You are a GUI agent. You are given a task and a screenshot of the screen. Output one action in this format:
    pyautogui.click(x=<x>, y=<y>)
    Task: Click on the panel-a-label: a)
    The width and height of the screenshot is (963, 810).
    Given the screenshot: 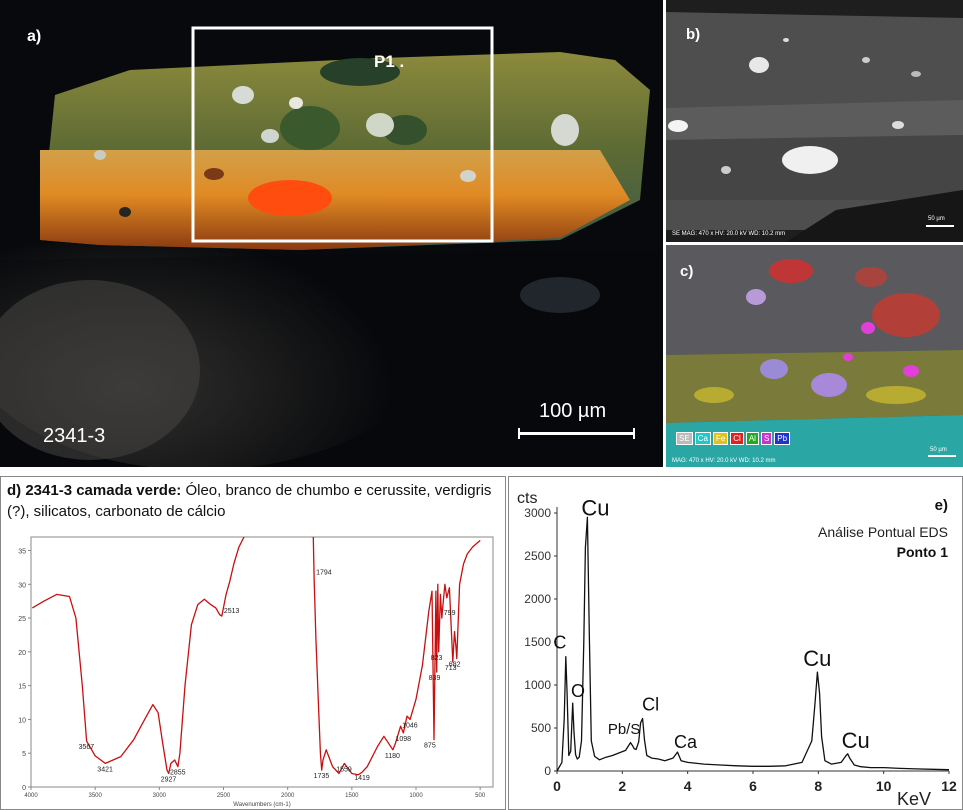 What is the action you would take?
    pyautogui.click(x=34, y=36)
    